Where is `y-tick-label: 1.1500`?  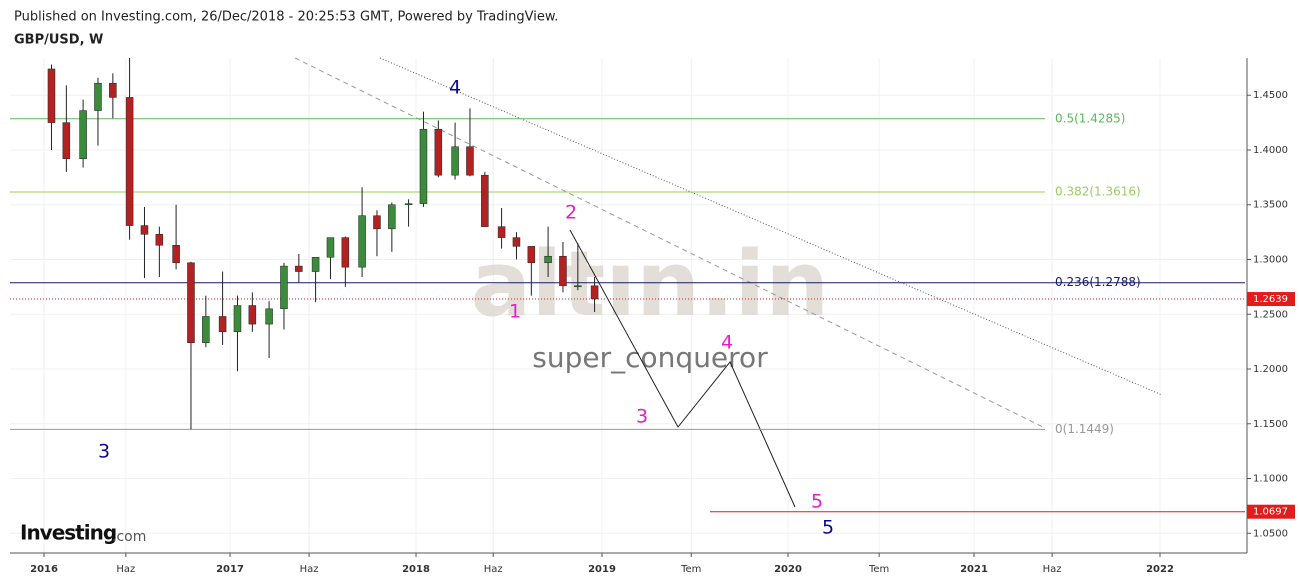
y-tick-label: 1.1500 is located at coordinates (1270, 424).